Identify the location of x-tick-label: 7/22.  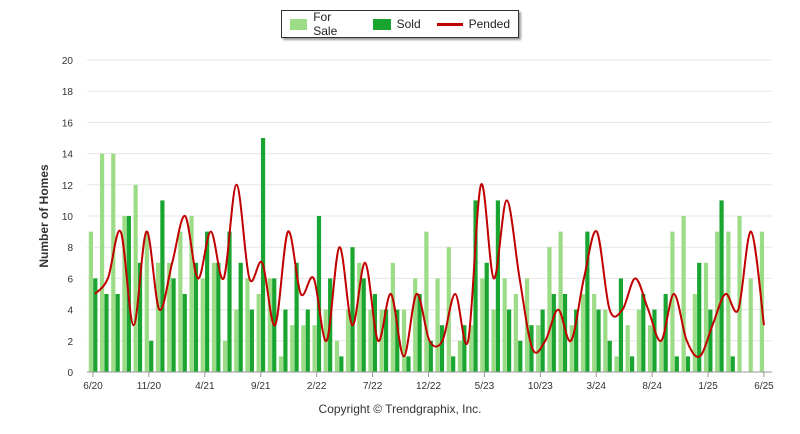
(373, 386).